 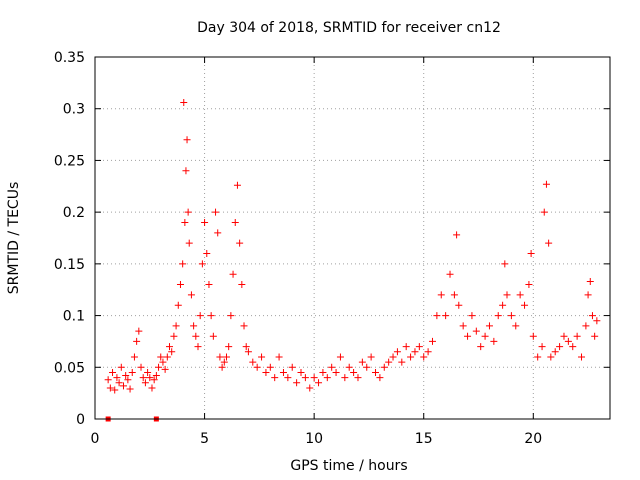 I want to click on x-tick-label: 10, so click(x=314, y=439).